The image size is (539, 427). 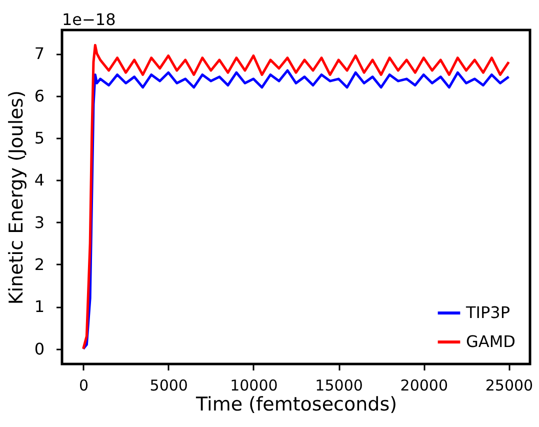 I want to click on y-tick-label: 1, so click(x=39, y=306).